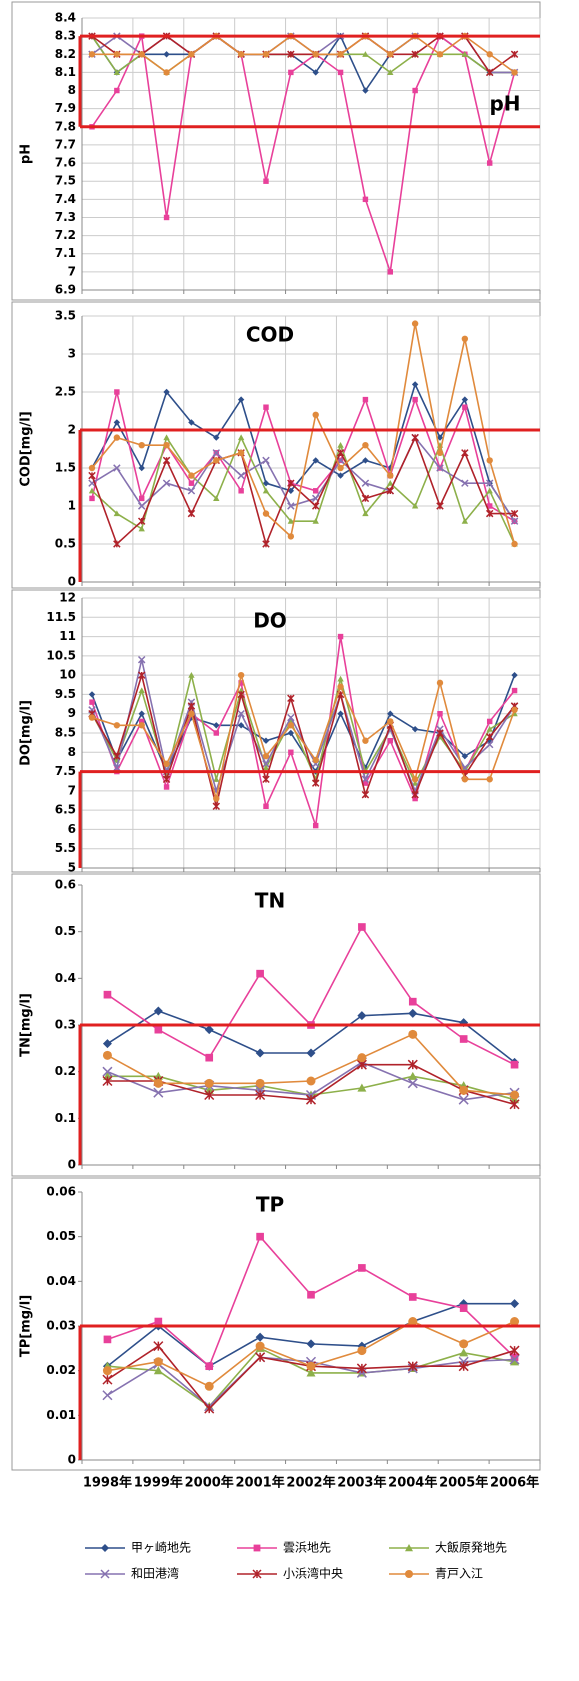  What do you see at coordinates (463, 1483) in the screenshot?
I see `x-tick-label: 2005年` at bounding box center [463, 1483].